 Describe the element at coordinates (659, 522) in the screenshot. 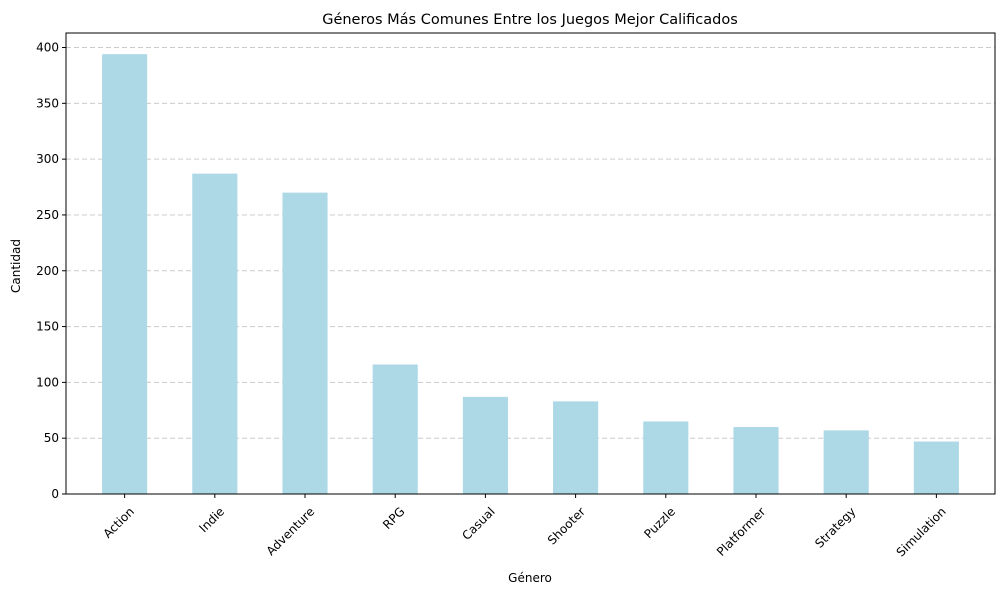

I see `x-tick-label: Puzzle` at that location.